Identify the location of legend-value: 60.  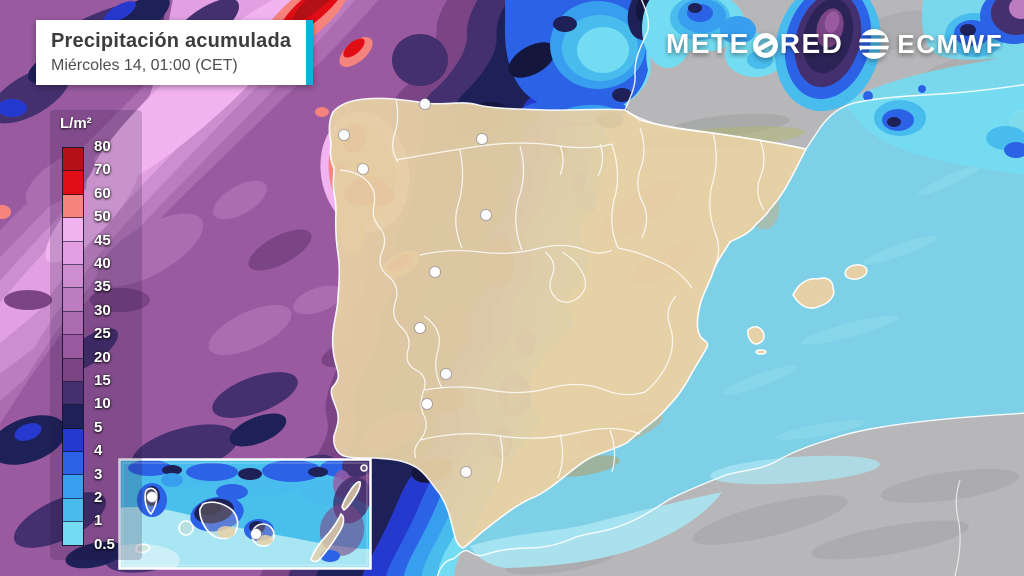
(102, 193).